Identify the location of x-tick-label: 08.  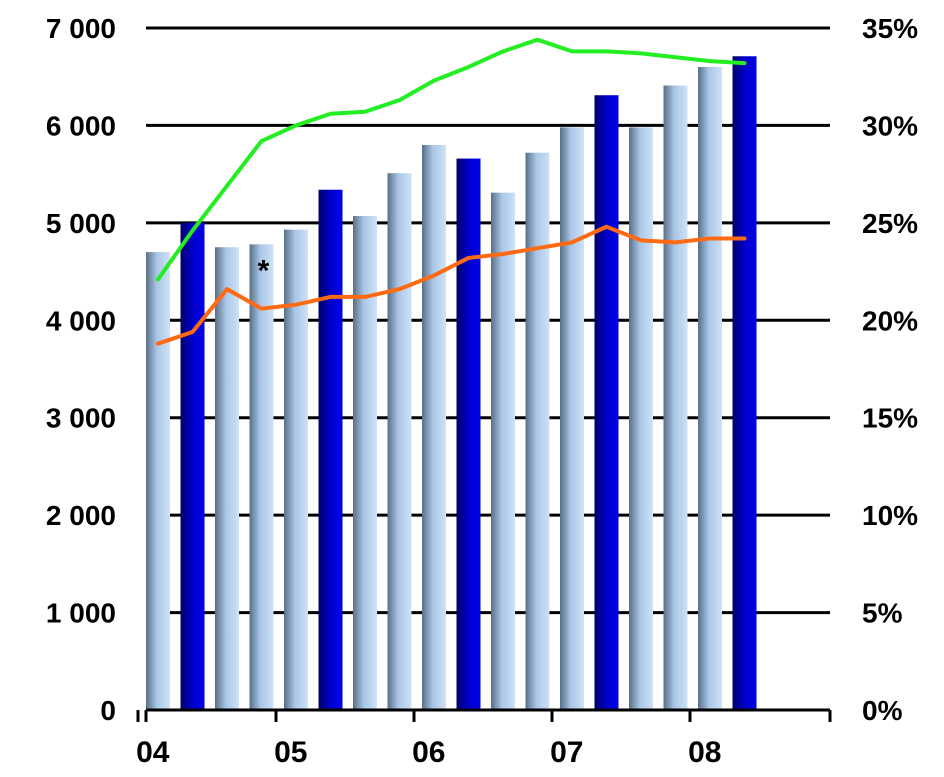
(704, 752).